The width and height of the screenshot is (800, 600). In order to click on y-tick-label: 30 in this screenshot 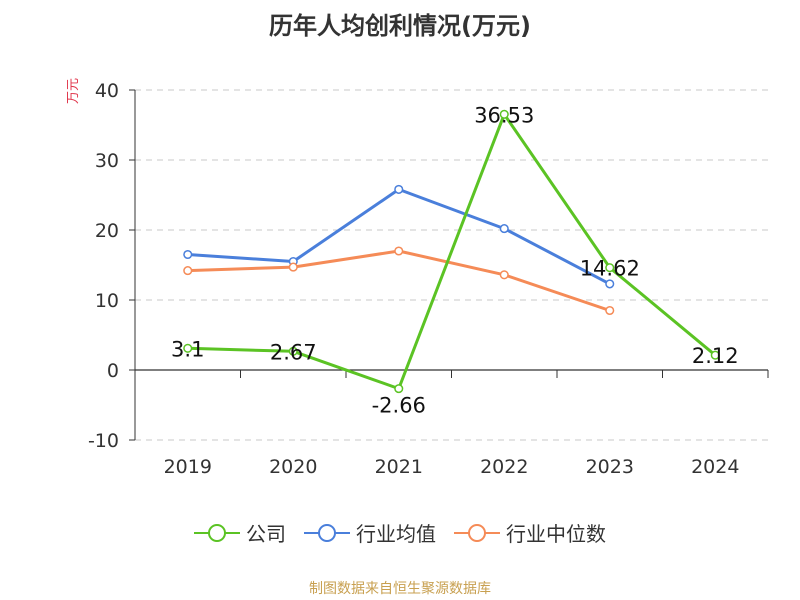, I will do `click(107, 161)`.